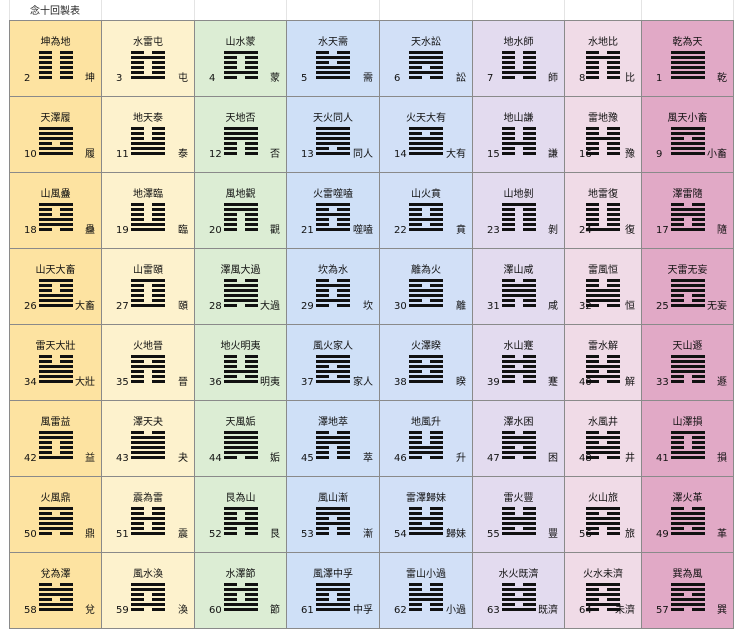 This screenshot has width=740, height=629. I want to click on hexagram-cell: 山澤損 41 損, so click(688, 439).